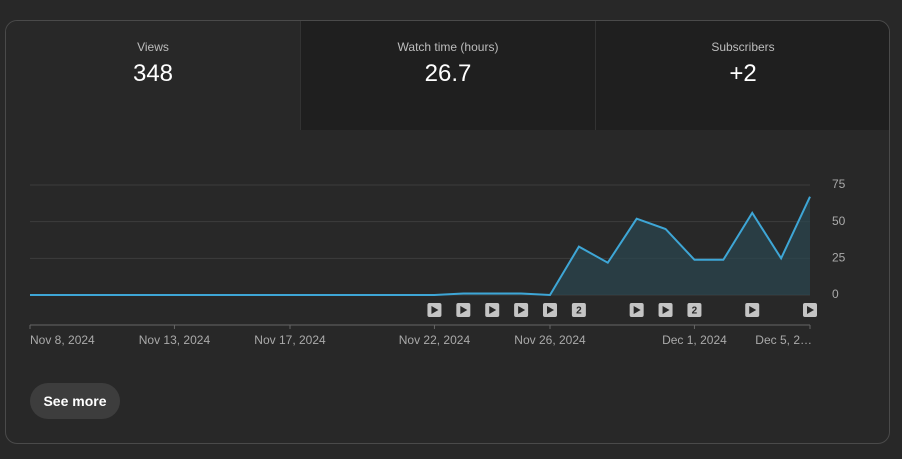 The height and width of the screenshot is (459, 902). Describe the element at coordinates (153, 47) in the screenshot. I see `tab-label: Views` at that location.